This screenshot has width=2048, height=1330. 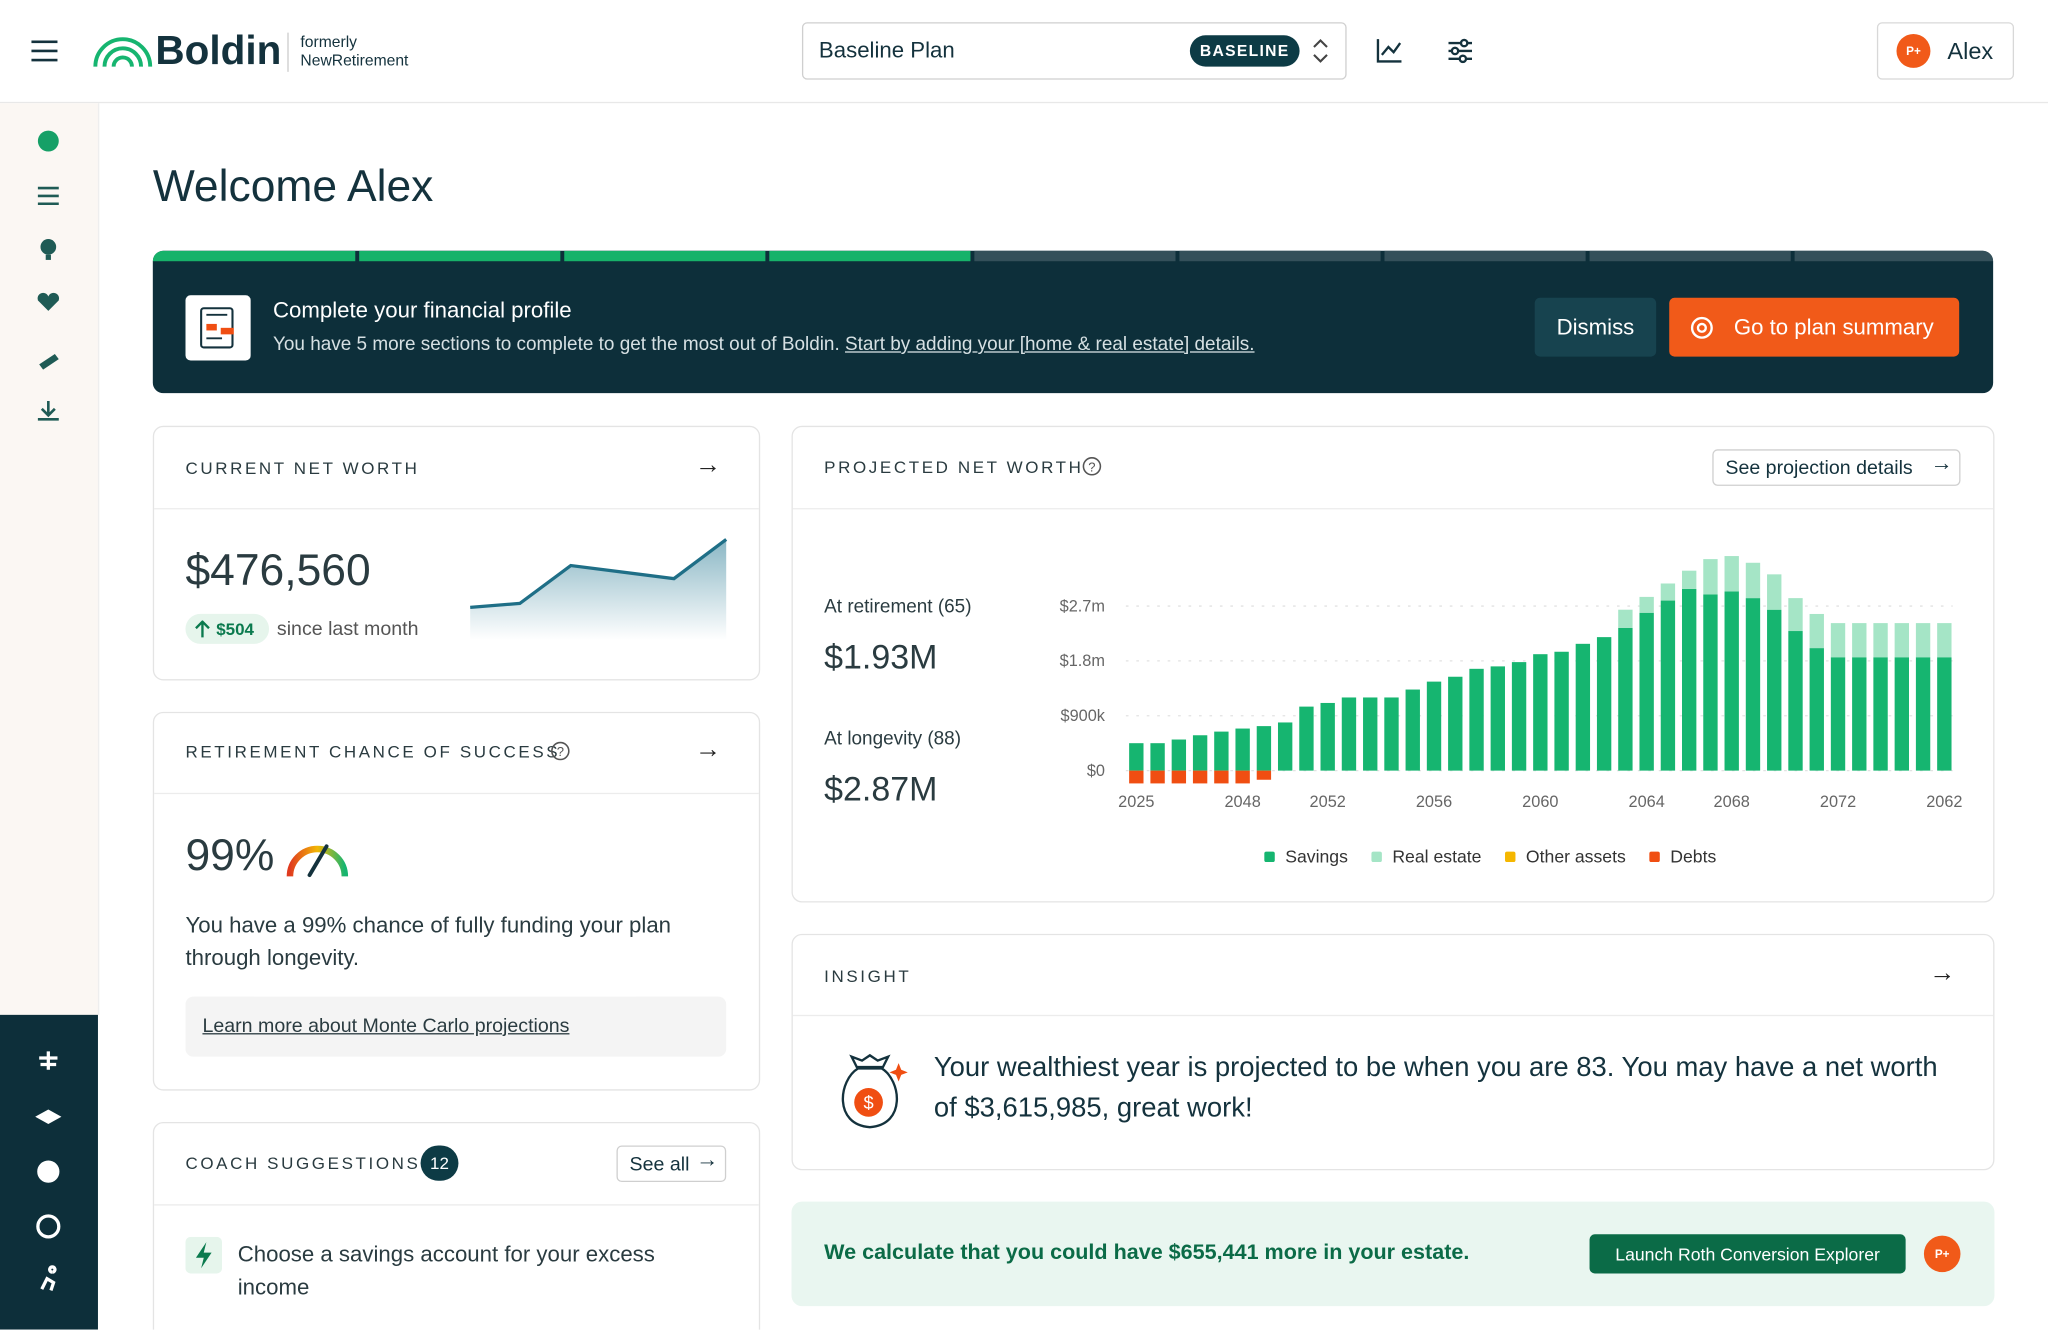 I want to click on learn-box, so click(x=456, y=1026).